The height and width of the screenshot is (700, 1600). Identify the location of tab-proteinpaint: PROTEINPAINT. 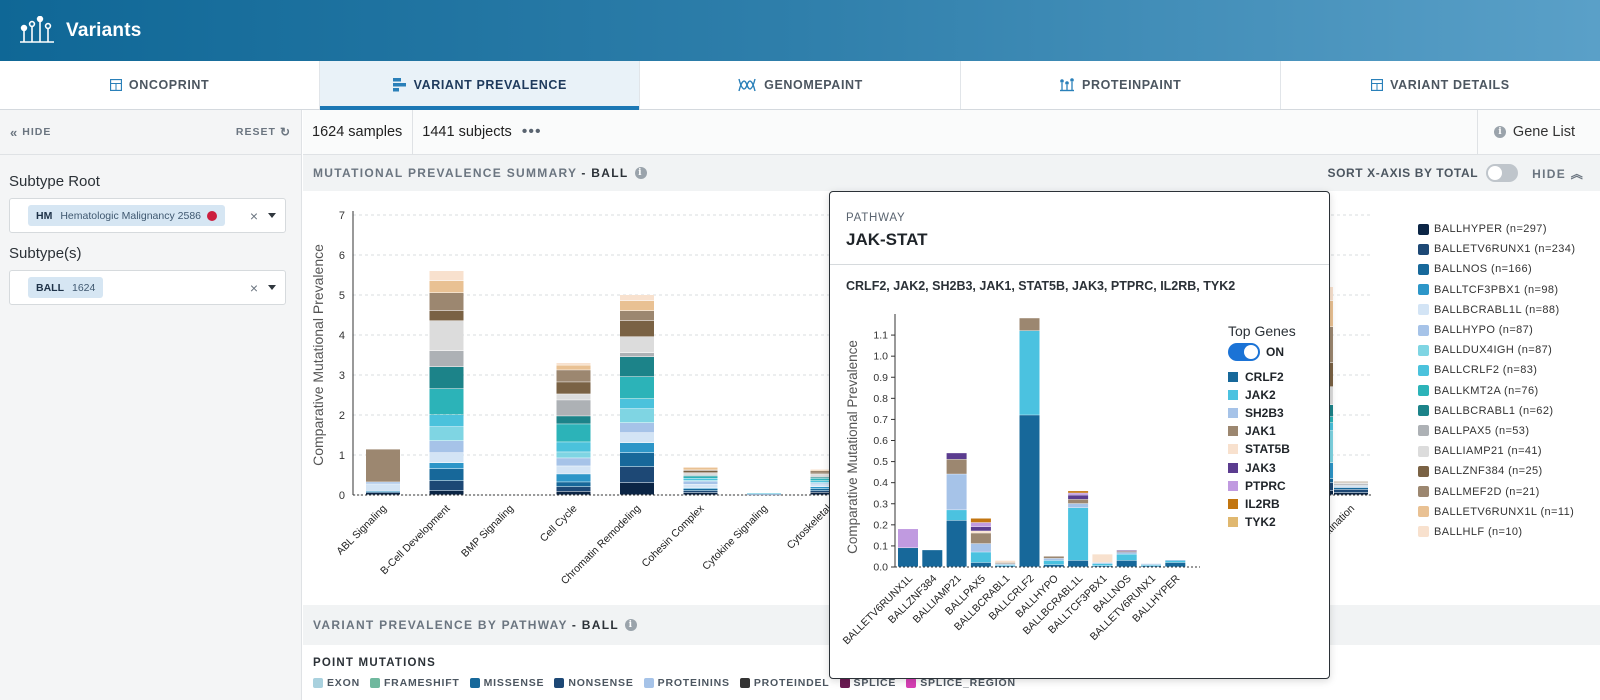
(1121, 85).